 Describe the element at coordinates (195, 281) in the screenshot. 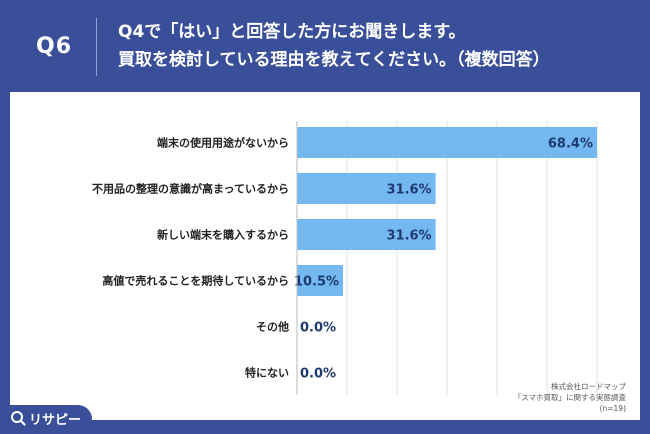

I see `category-label: 高値で売れることを期待しているから` at that location.